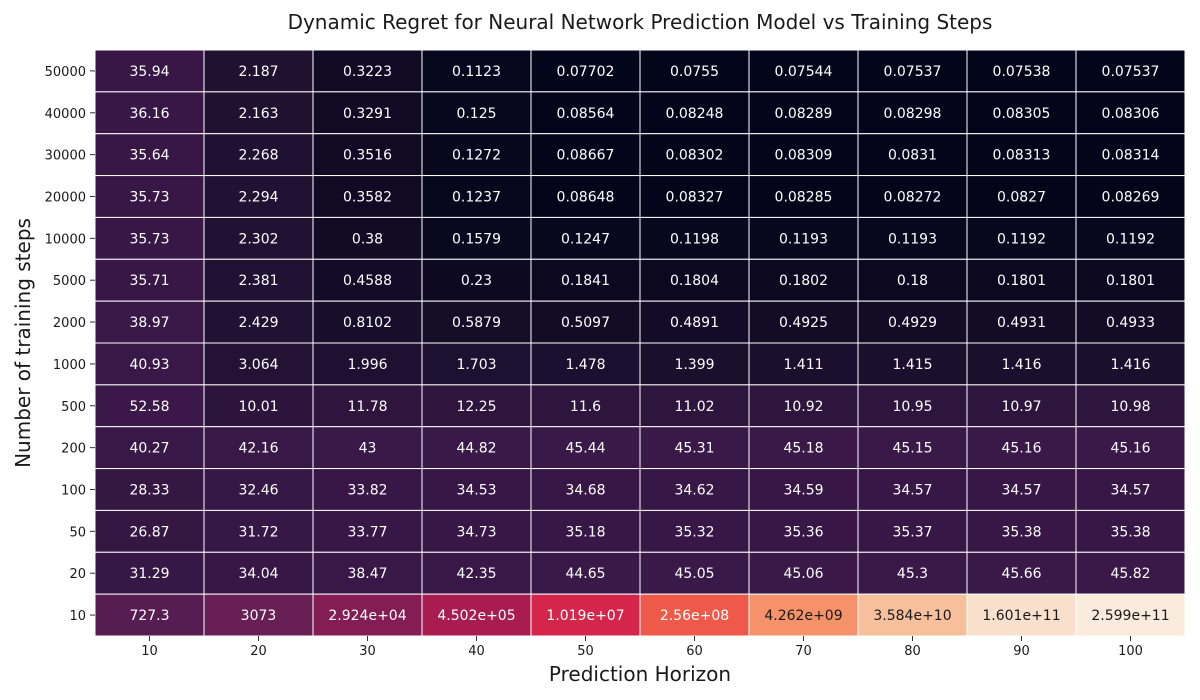 This screenshot has height=700, width=1200. Describe the element at coordinates (367, 364) in the screenshot. I see `heatmap-cell-r7-c2` at that location.